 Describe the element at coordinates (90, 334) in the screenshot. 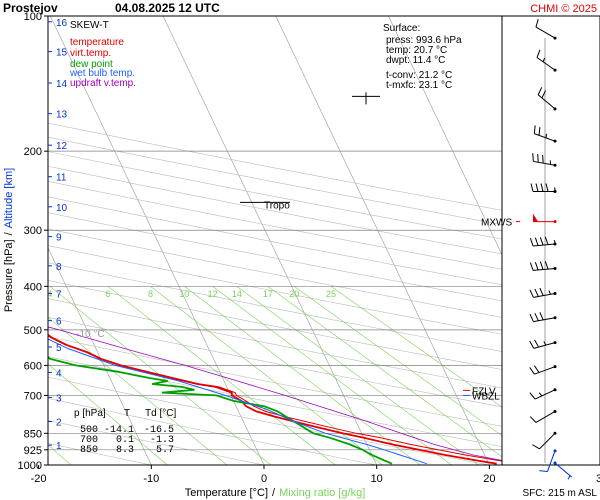

I see `isotherm-label: -10 °C` at that location.